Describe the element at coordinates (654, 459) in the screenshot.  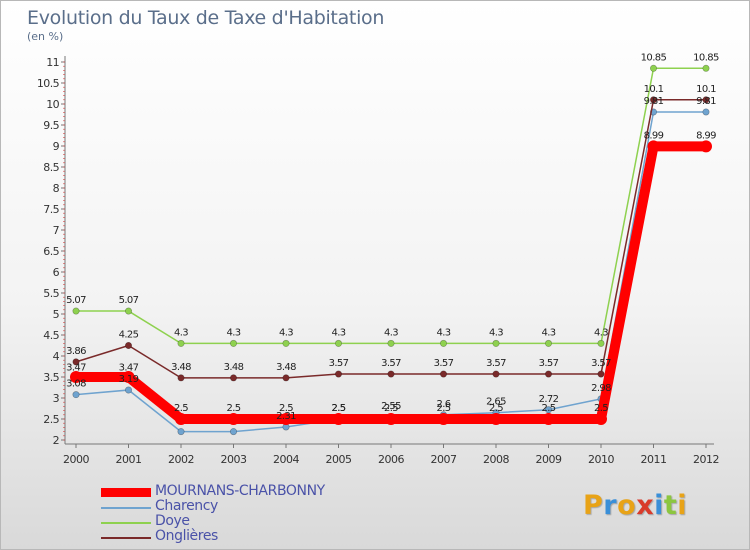
I see `x-tick-label: 2011` at that location.